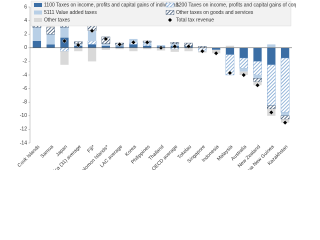  I want to click on y-tick-label: -12, so click(23, 130).